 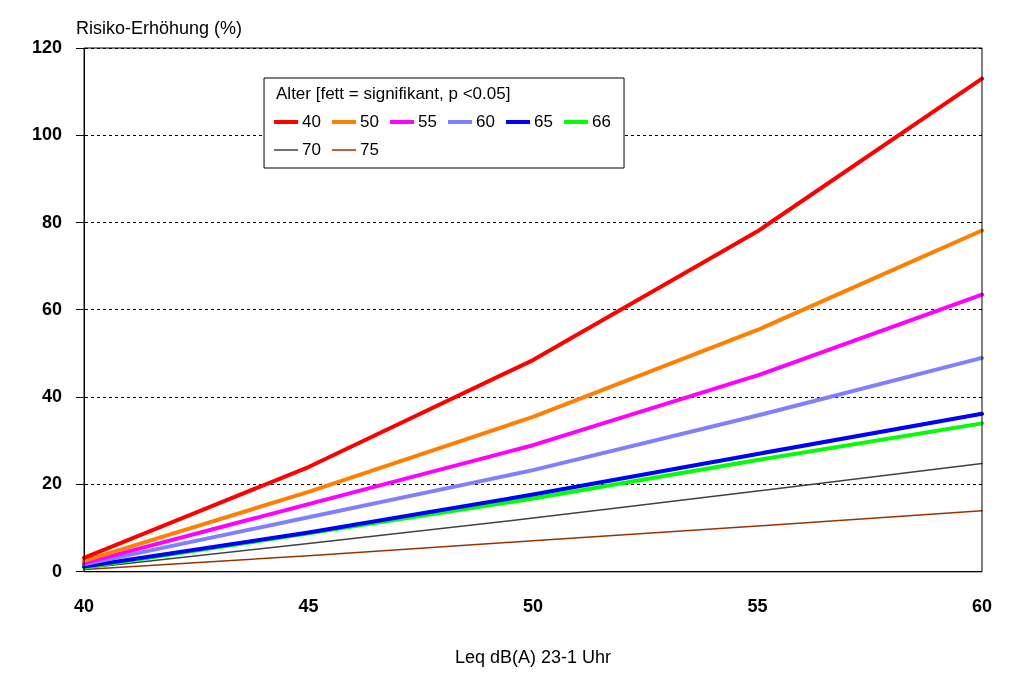 What do you see at coordinates (533, 605) in the screenshot?
I see `x-tick-label: 50` at bounding box center [533, 605].